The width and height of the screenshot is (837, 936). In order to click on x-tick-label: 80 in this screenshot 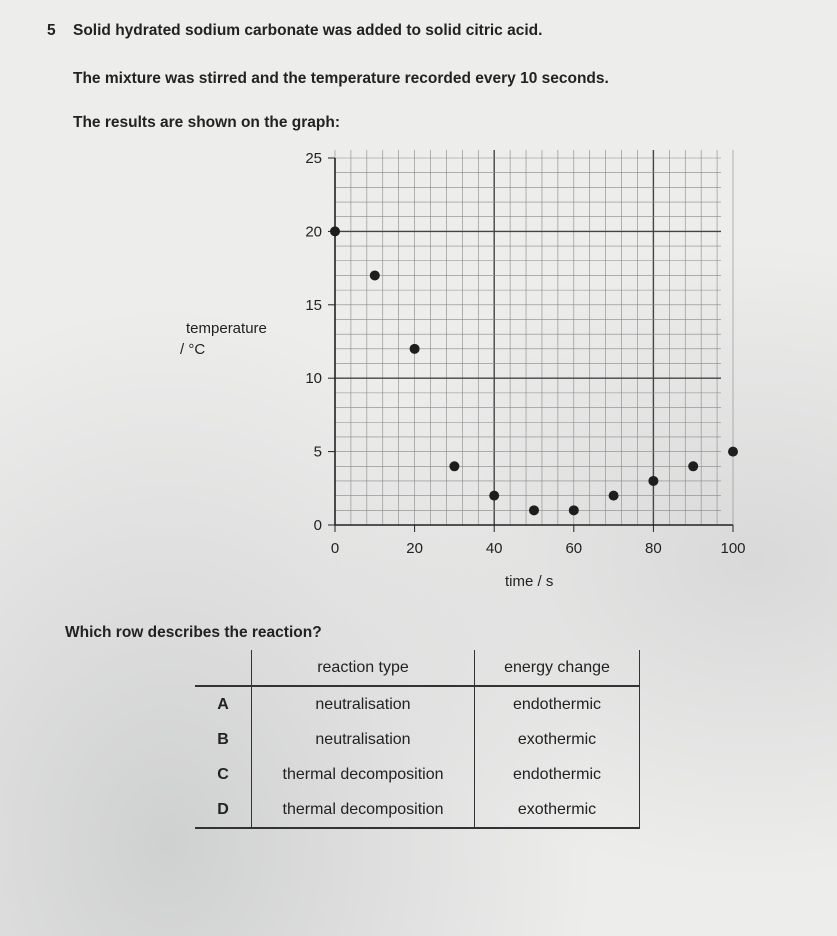, I will do `click(653, 548)`.